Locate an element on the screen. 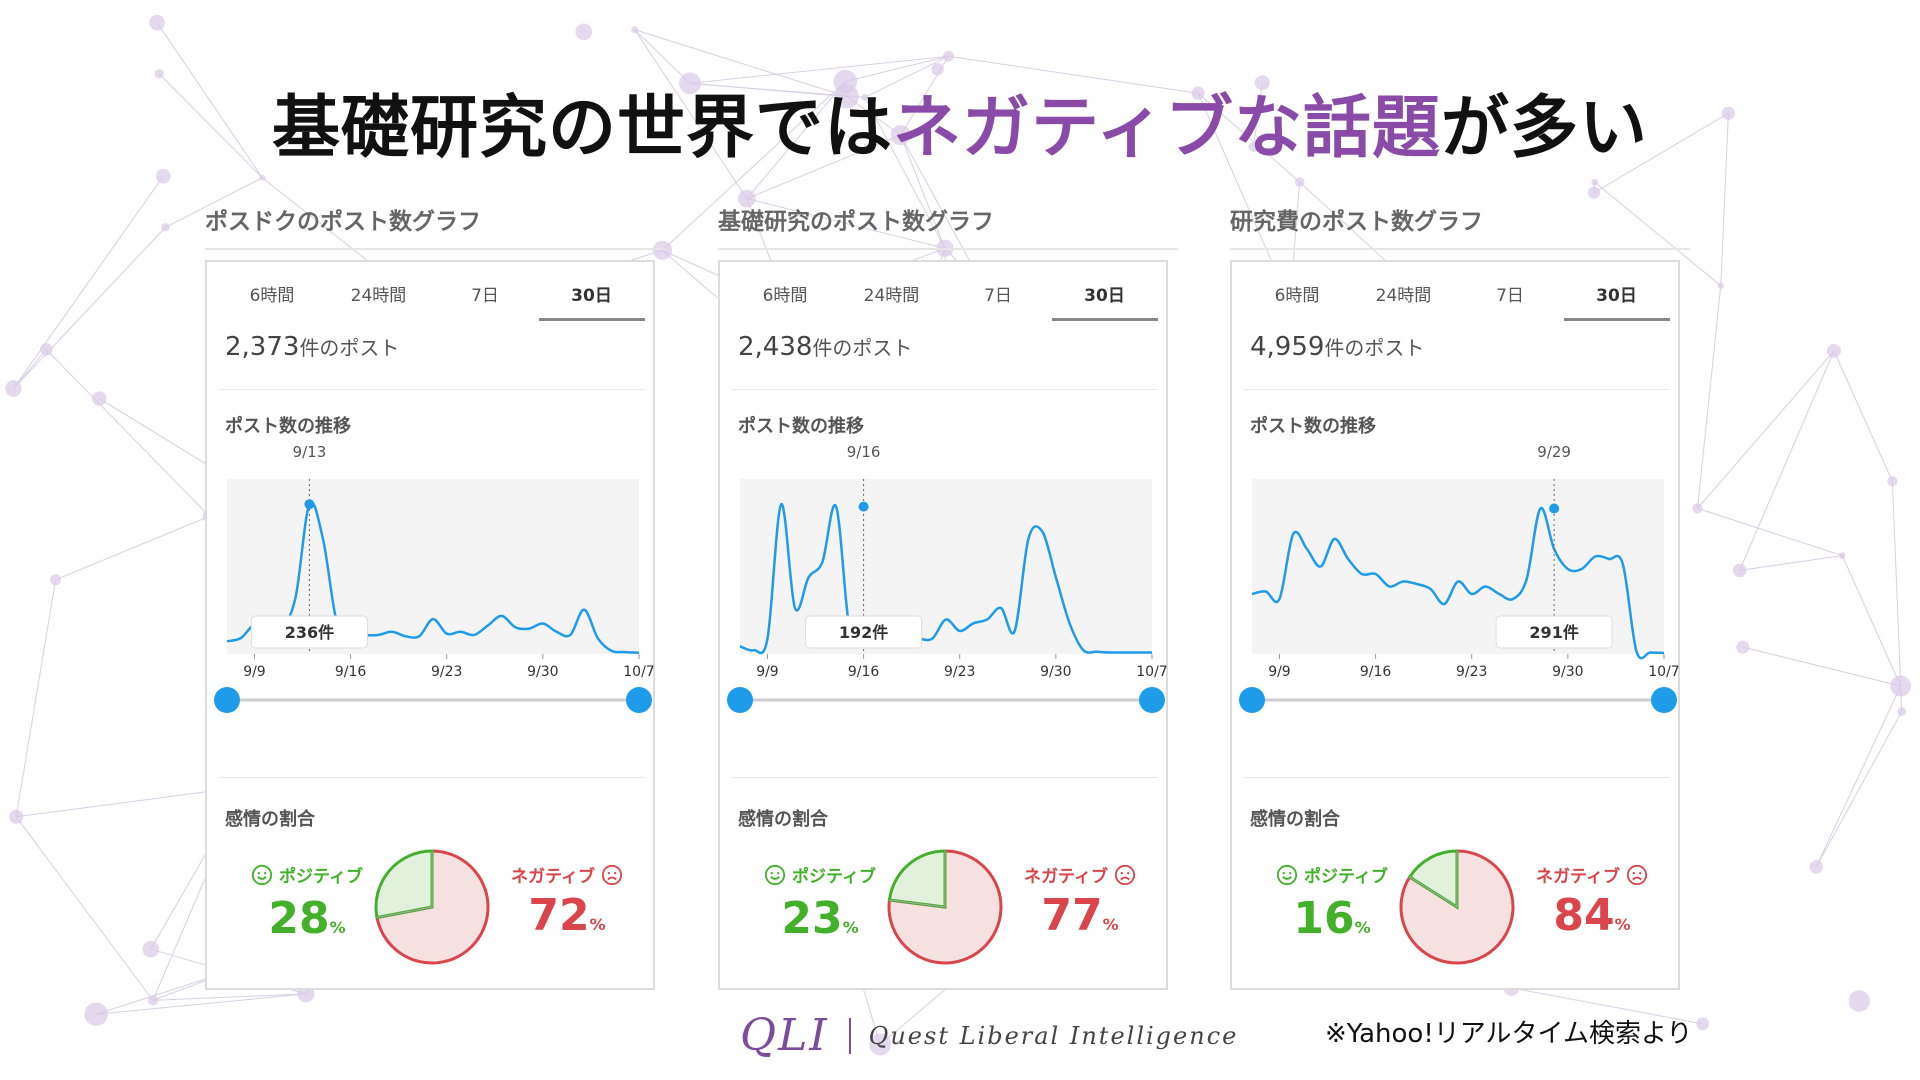 The width and height of the screenshot is (1920, 1080). positive-percent-value: 28 is located at coordinates (299, 918).